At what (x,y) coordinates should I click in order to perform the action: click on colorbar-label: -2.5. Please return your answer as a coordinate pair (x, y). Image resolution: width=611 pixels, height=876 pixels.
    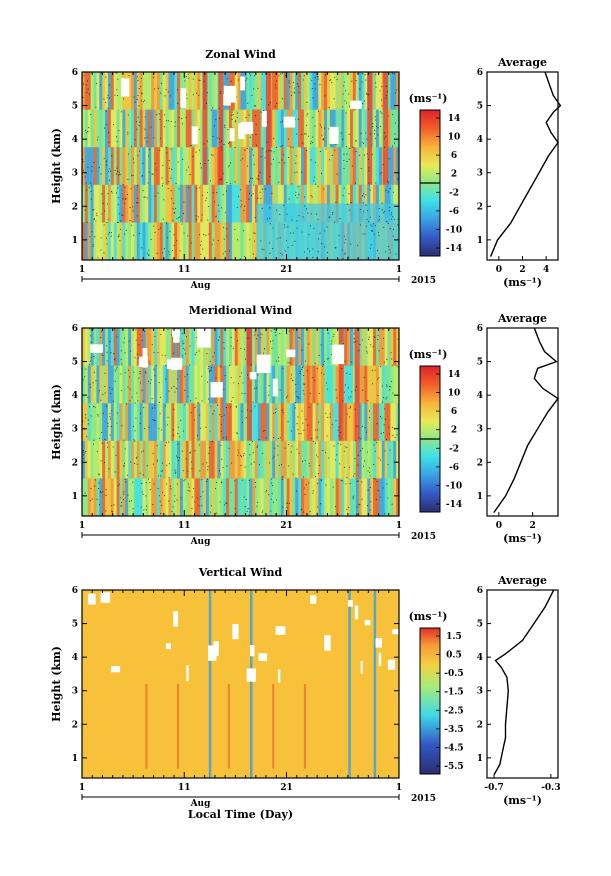
    Looking at the image, I should click on (453, 711).